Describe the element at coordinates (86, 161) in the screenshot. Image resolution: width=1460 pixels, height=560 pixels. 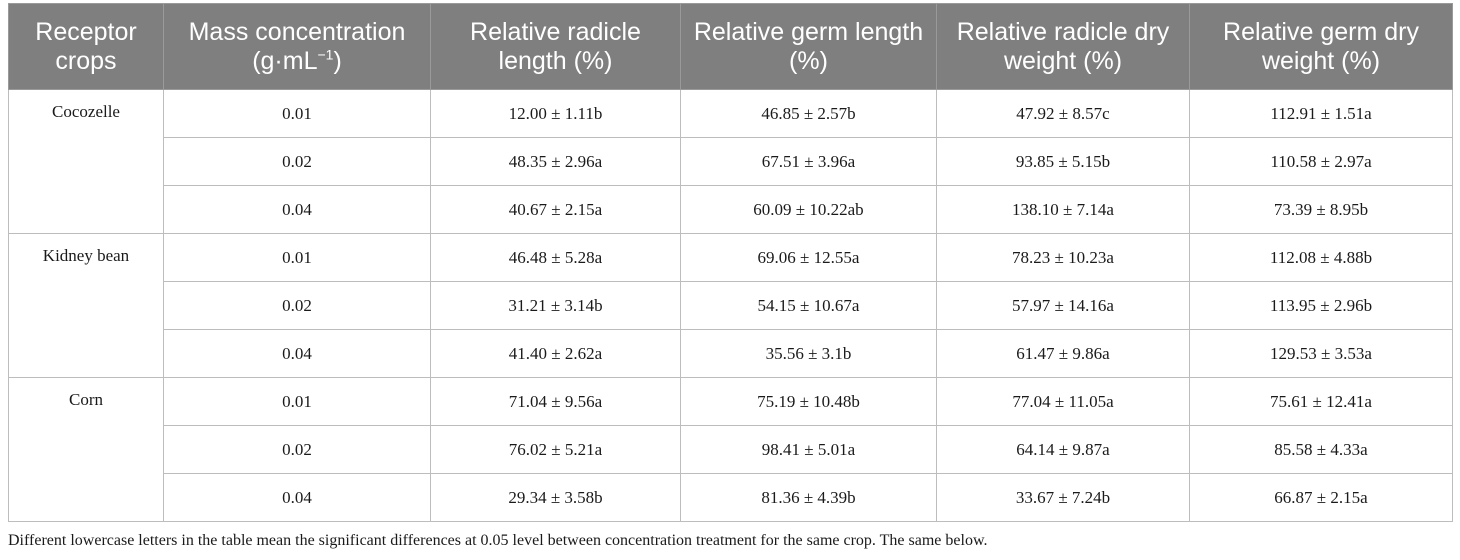
I see `crop-cell: Cocozelle` at that location.